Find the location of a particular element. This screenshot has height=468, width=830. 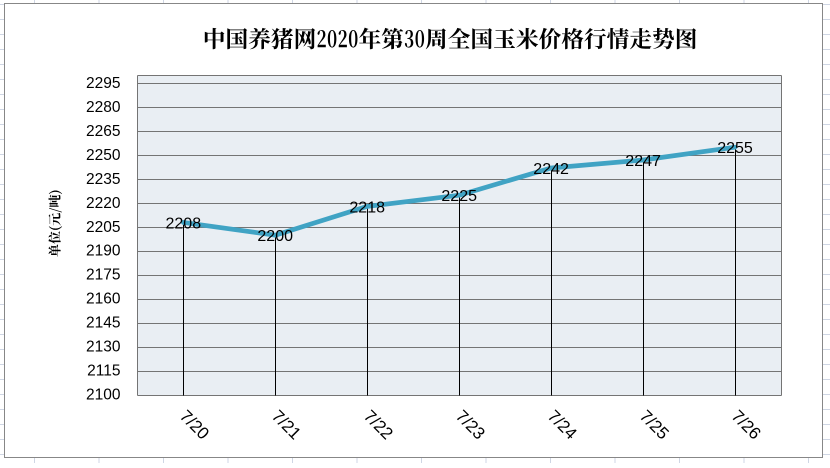

svg-text: 2265 is located at coordinates (103, 131).